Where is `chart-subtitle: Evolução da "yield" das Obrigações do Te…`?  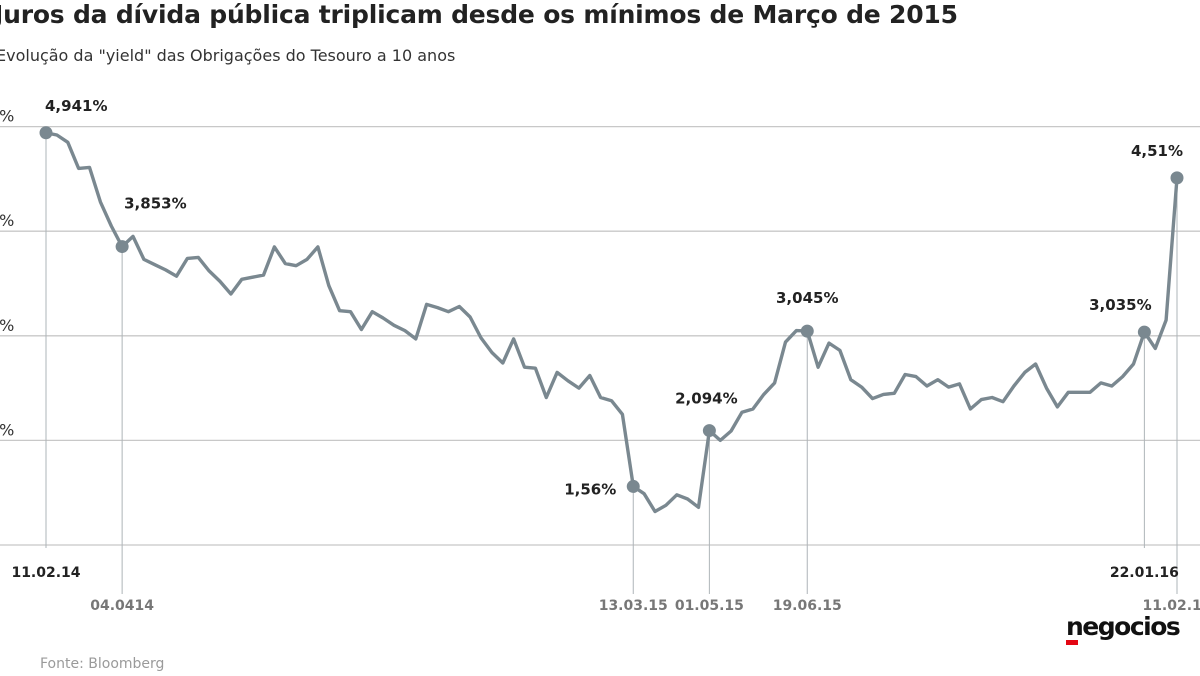
chart-subtitle: Evolução da "yield" das Obrigações do Te… is located at coordinates (228, 55).